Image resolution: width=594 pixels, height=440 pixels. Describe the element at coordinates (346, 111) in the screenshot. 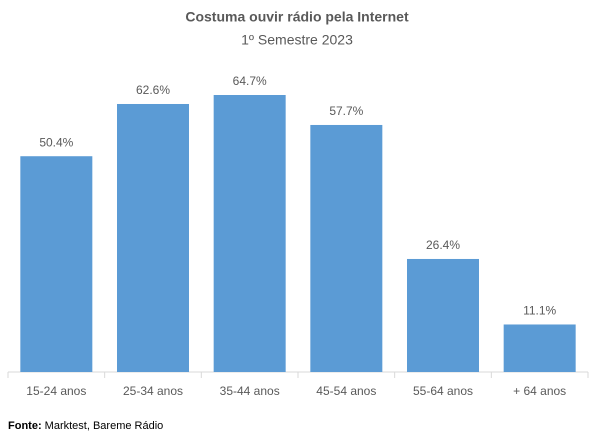

I see `value-label: 57.7%` at that location.